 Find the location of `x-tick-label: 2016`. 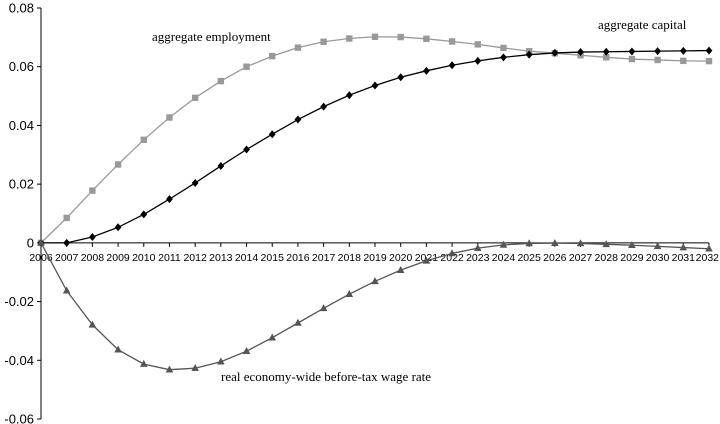

x-tick-label: 2016 is located at coordinates (298, 258).